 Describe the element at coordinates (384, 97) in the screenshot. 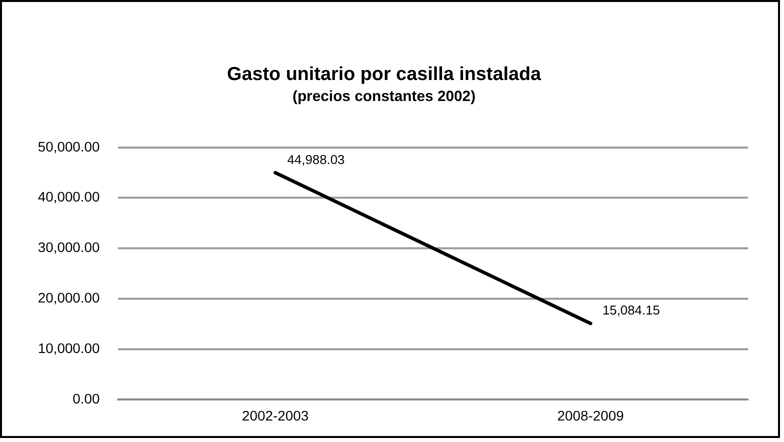

I see `chart-subtitle: (precios constantes 2002)` at that location.